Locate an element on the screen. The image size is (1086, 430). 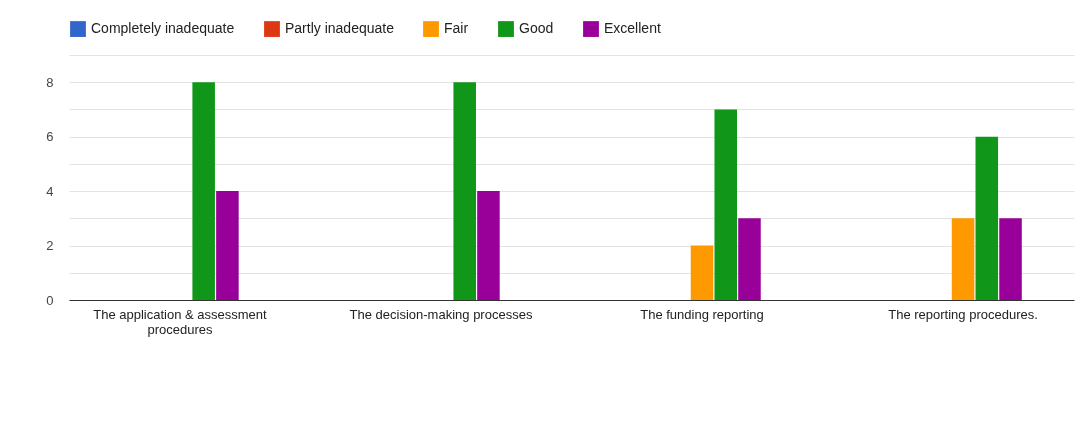
y-tick-label: 0 is located at coordinates (50, 300).